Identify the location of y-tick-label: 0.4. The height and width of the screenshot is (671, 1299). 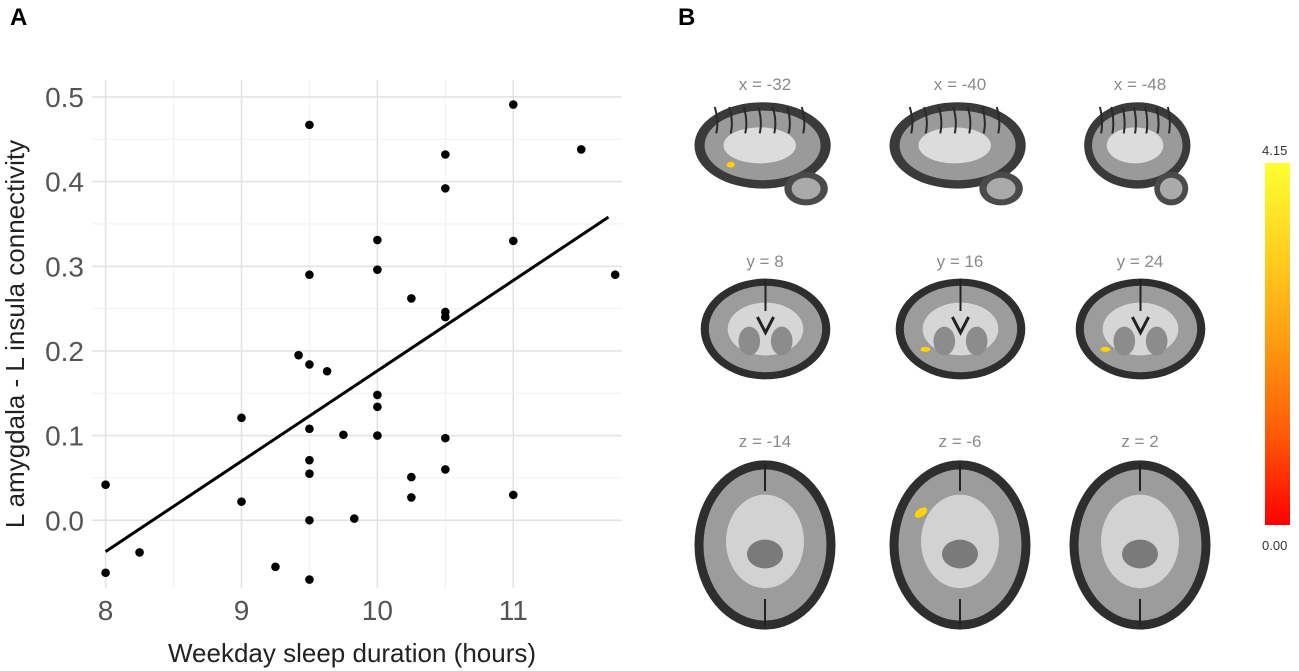
(64, 182).